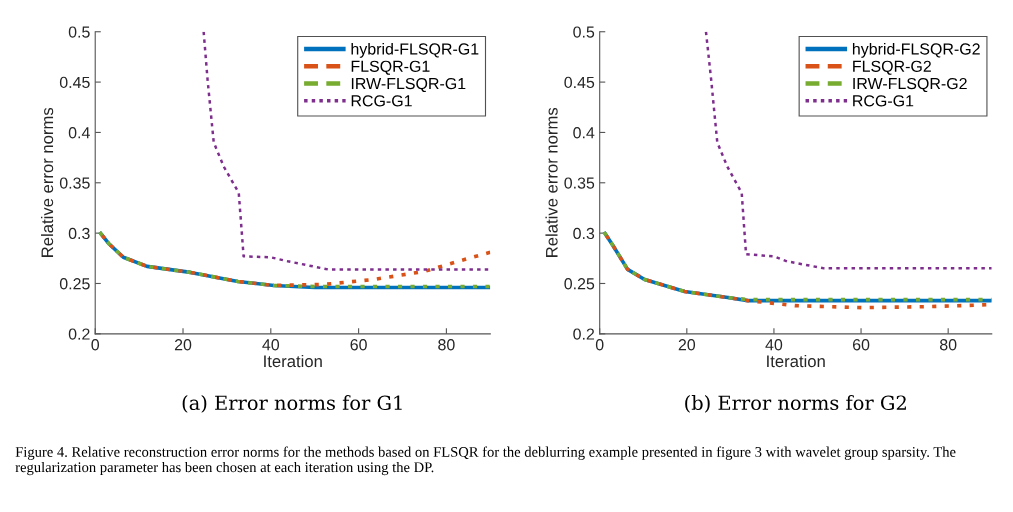 Image resolution: width=1013 pixels, height=512 pixels. Describe the element at coordinates (916, 50) in the screenshot. I see `legend-label: hybrid-FLSQR-G2` at that location.